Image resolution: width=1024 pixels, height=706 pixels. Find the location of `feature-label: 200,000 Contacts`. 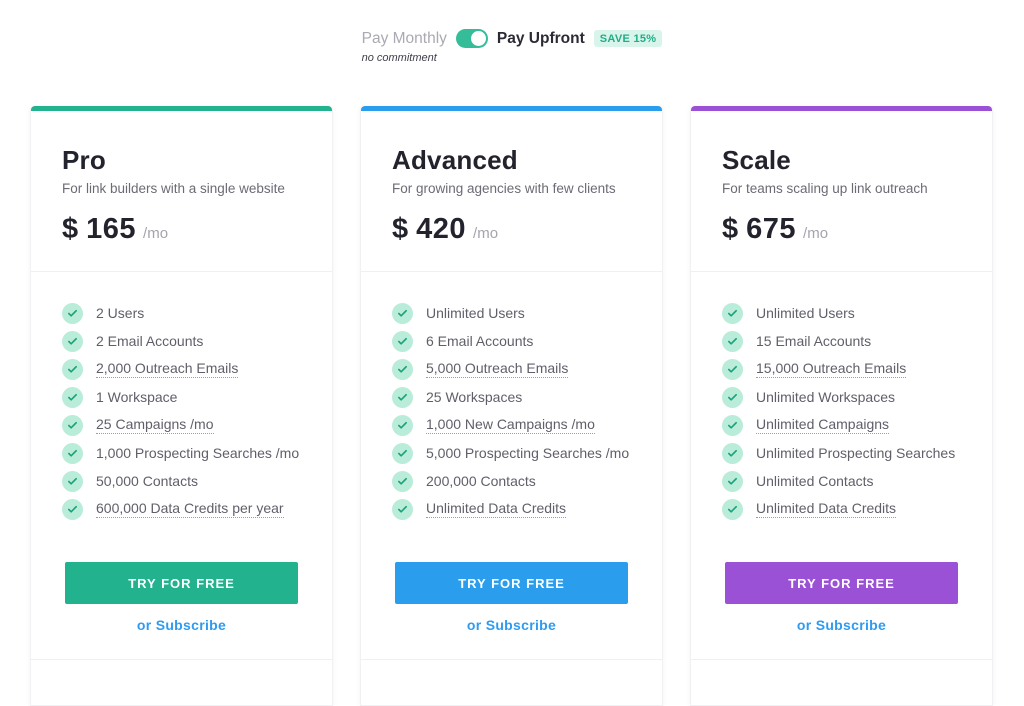

feature-label: 200,000 Contacts is located at coordinates (481, 480).